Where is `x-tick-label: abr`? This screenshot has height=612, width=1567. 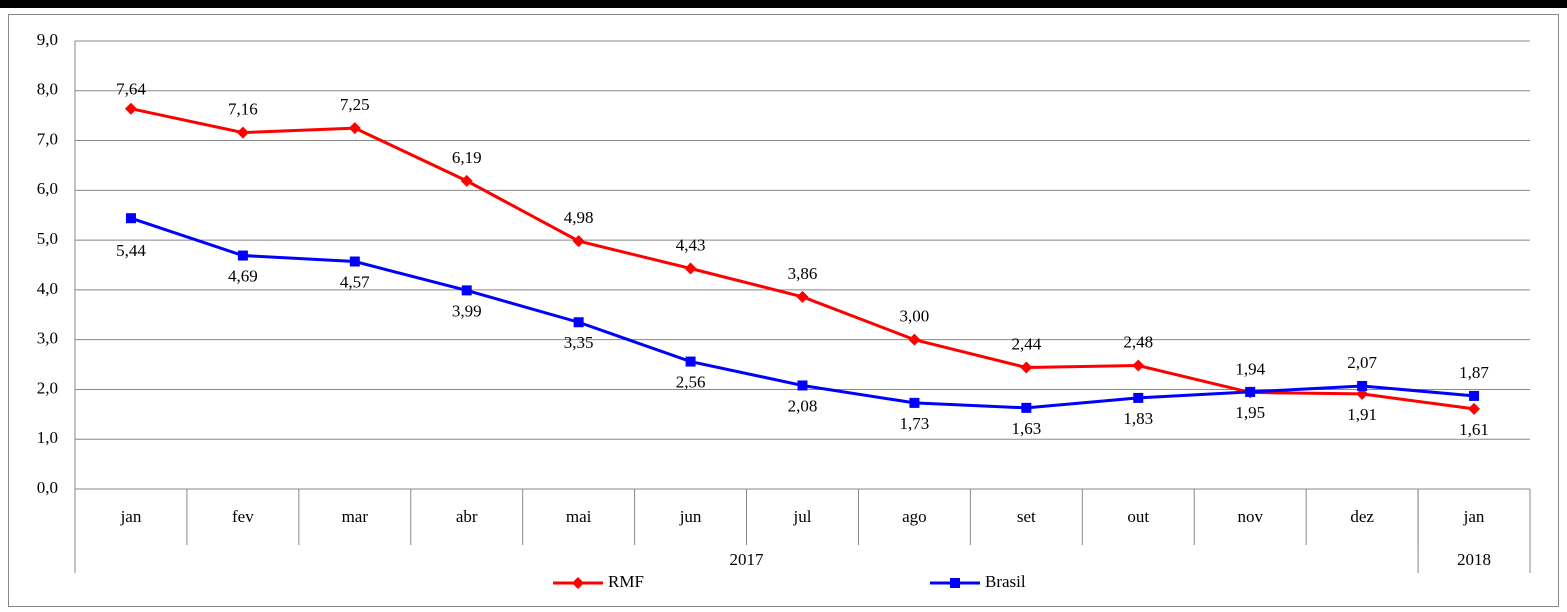 x-tick-label: abr is located at coordinates (467, 516).